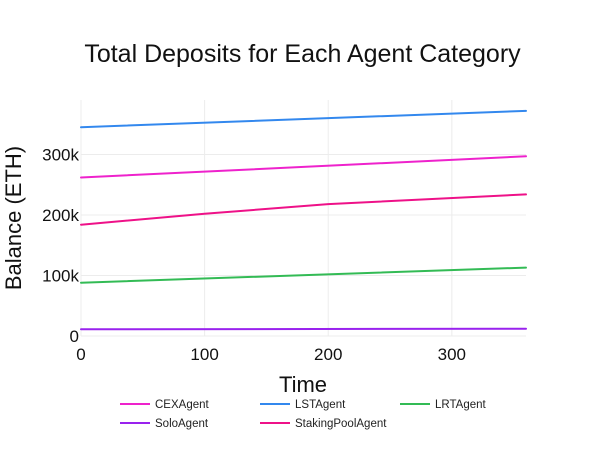  I want to click on x-axis-ticks: 0 100 200 300, so click(271, 354).